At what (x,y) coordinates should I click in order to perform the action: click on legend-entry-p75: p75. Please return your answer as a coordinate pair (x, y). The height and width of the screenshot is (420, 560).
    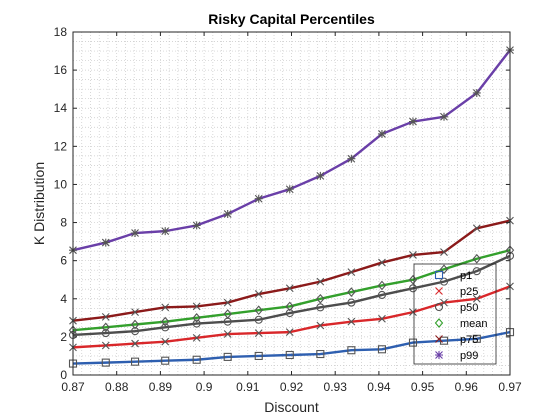
    Looking at the image, I should click on (456, 340).